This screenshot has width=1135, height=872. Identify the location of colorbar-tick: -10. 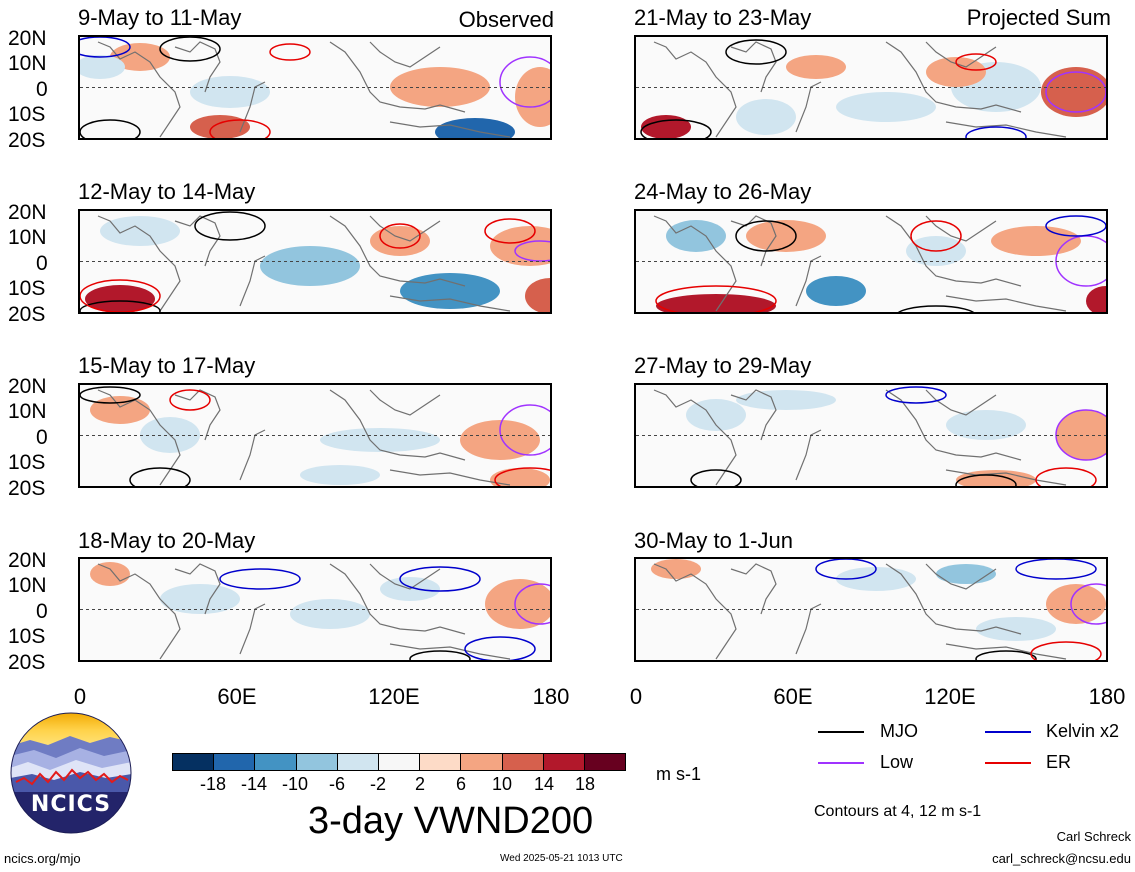
(295, 784).